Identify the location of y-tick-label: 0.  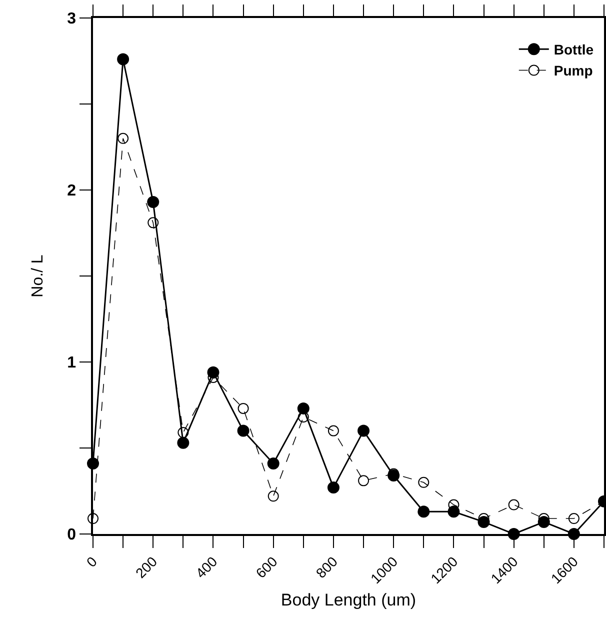
(71, 535).